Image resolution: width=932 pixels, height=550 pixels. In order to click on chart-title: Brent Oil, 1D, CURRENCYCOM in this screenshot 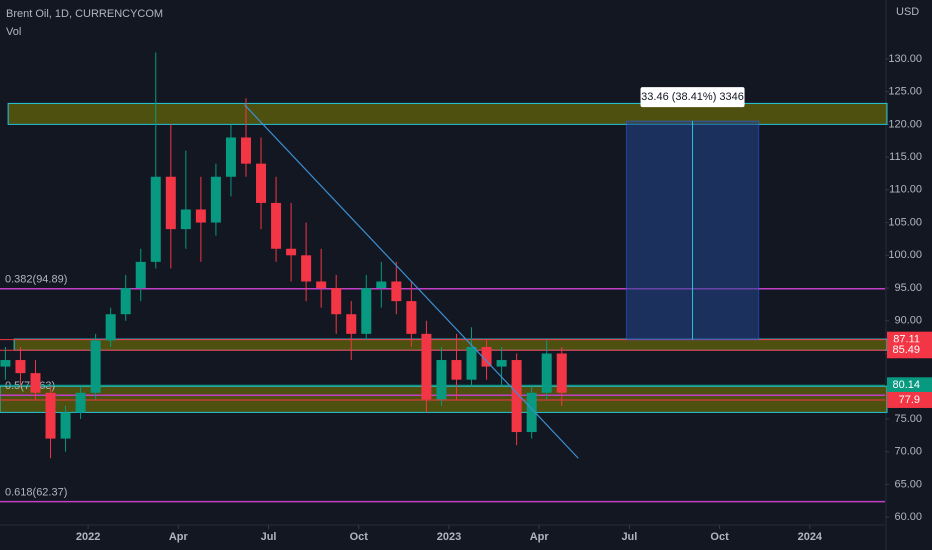, I will do `click(84, 14)`.